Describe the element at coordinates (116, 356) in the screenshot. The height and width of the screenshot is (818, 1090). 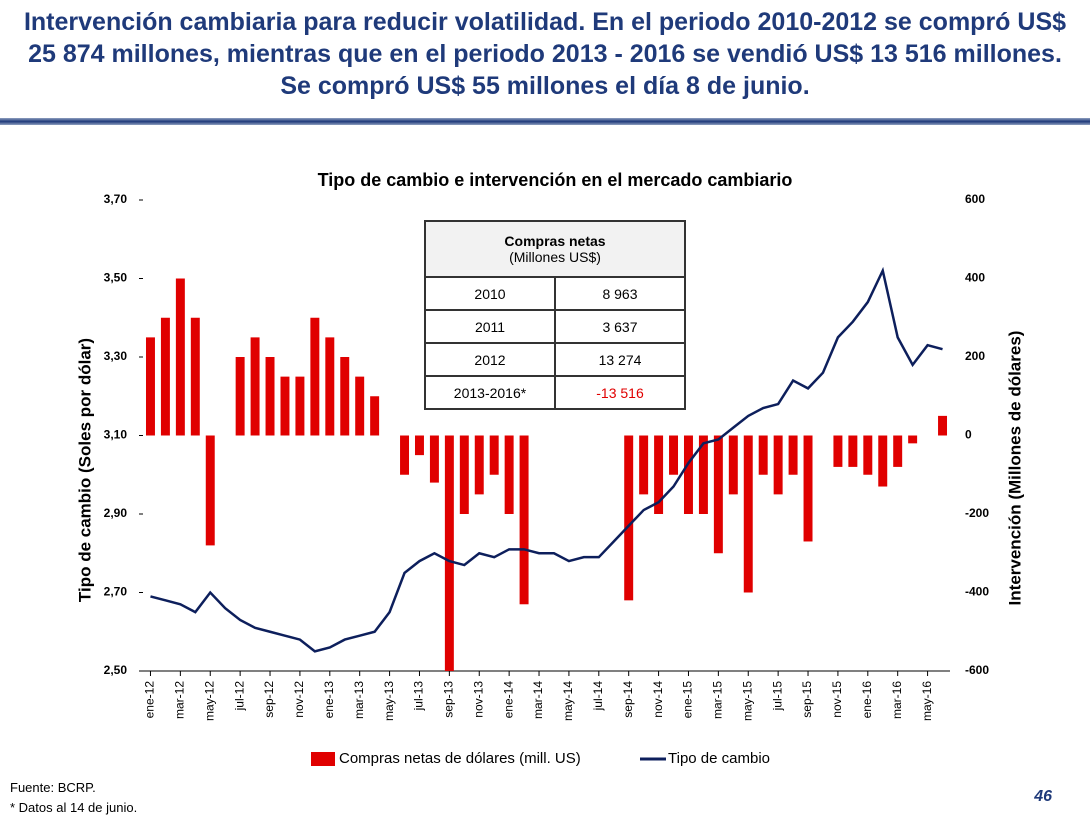
I see `y-tick-label: 3,30` at that location.